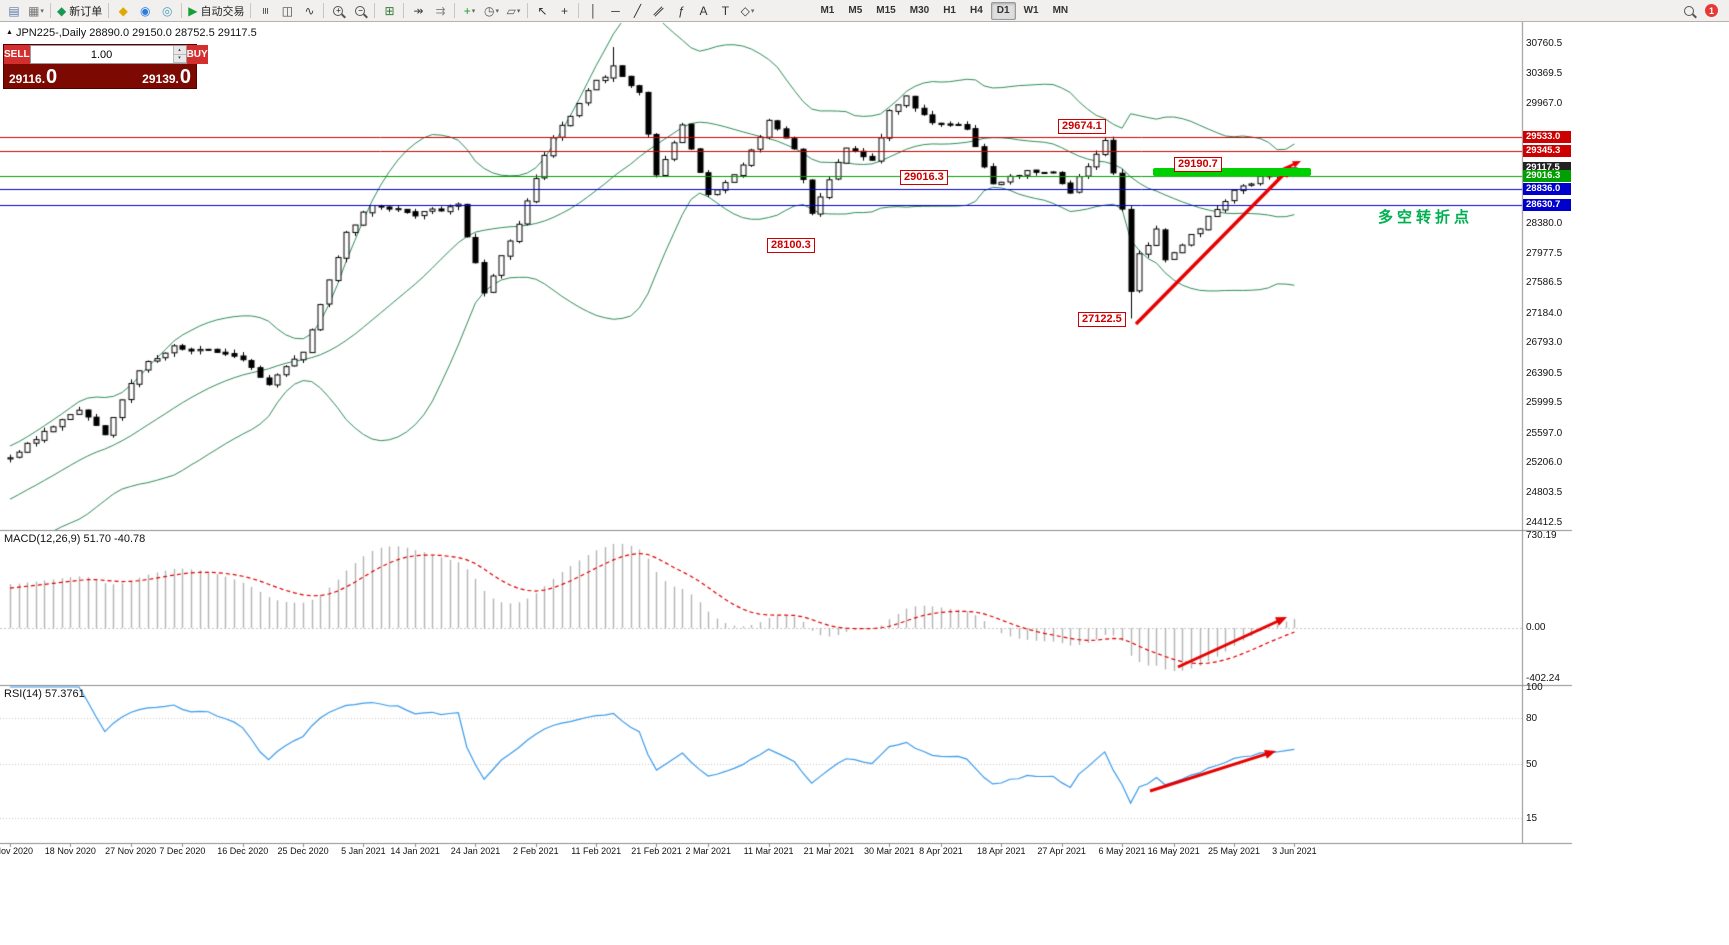 Image resolution: width=1729 pixels, height=945 pixels. I want to click on periods-icon: ◷ ▾, so click(491, 11).